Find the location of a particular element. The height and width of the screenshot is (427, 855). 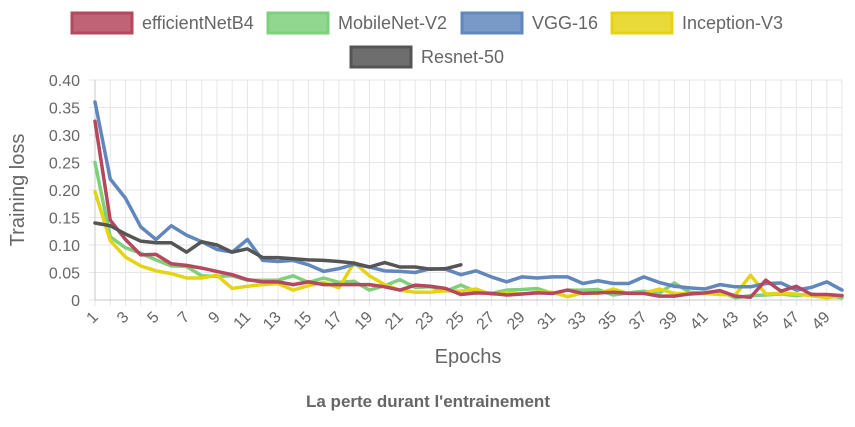

x-tick-label: 19 is located at coordinates (364, 321).